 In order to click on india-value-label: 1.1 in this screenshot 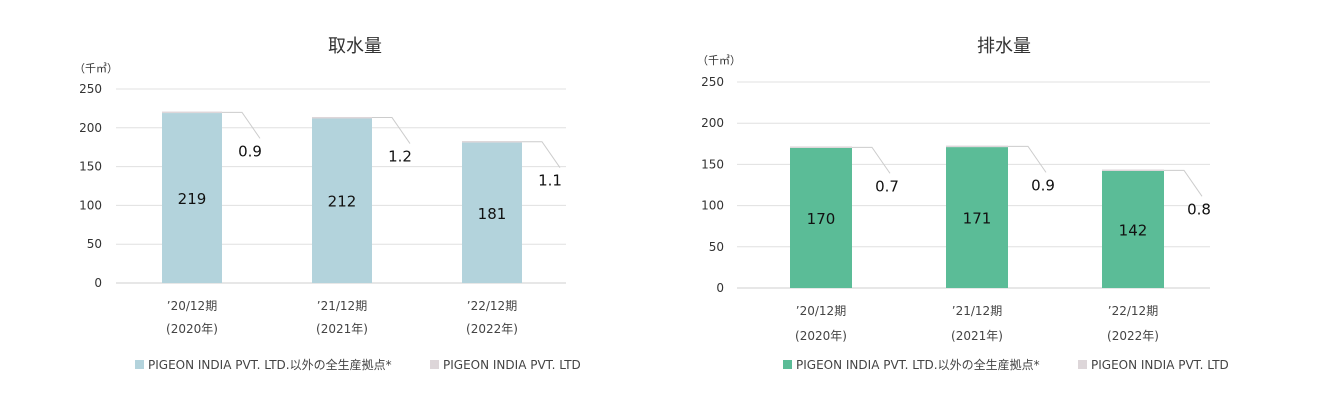, I will do `click(550, 181)`.